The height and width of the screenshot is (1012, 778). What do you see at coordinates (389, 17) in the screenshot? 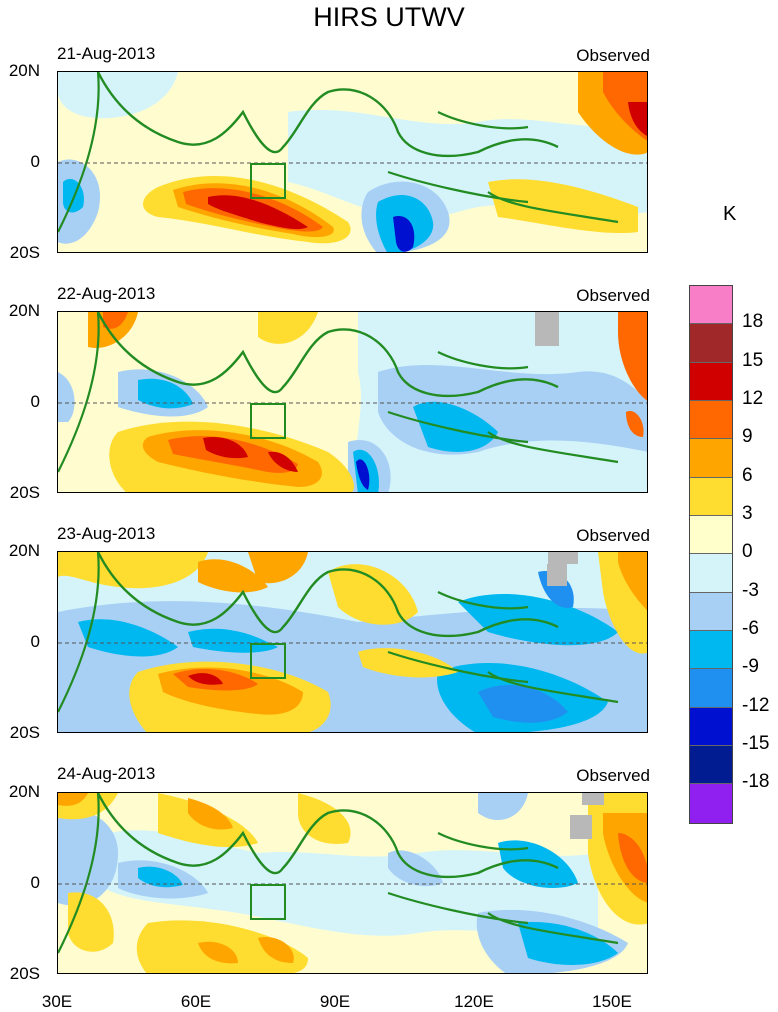
I see `figure-title: HIRS UTWV` at bounding box center [389, 17].